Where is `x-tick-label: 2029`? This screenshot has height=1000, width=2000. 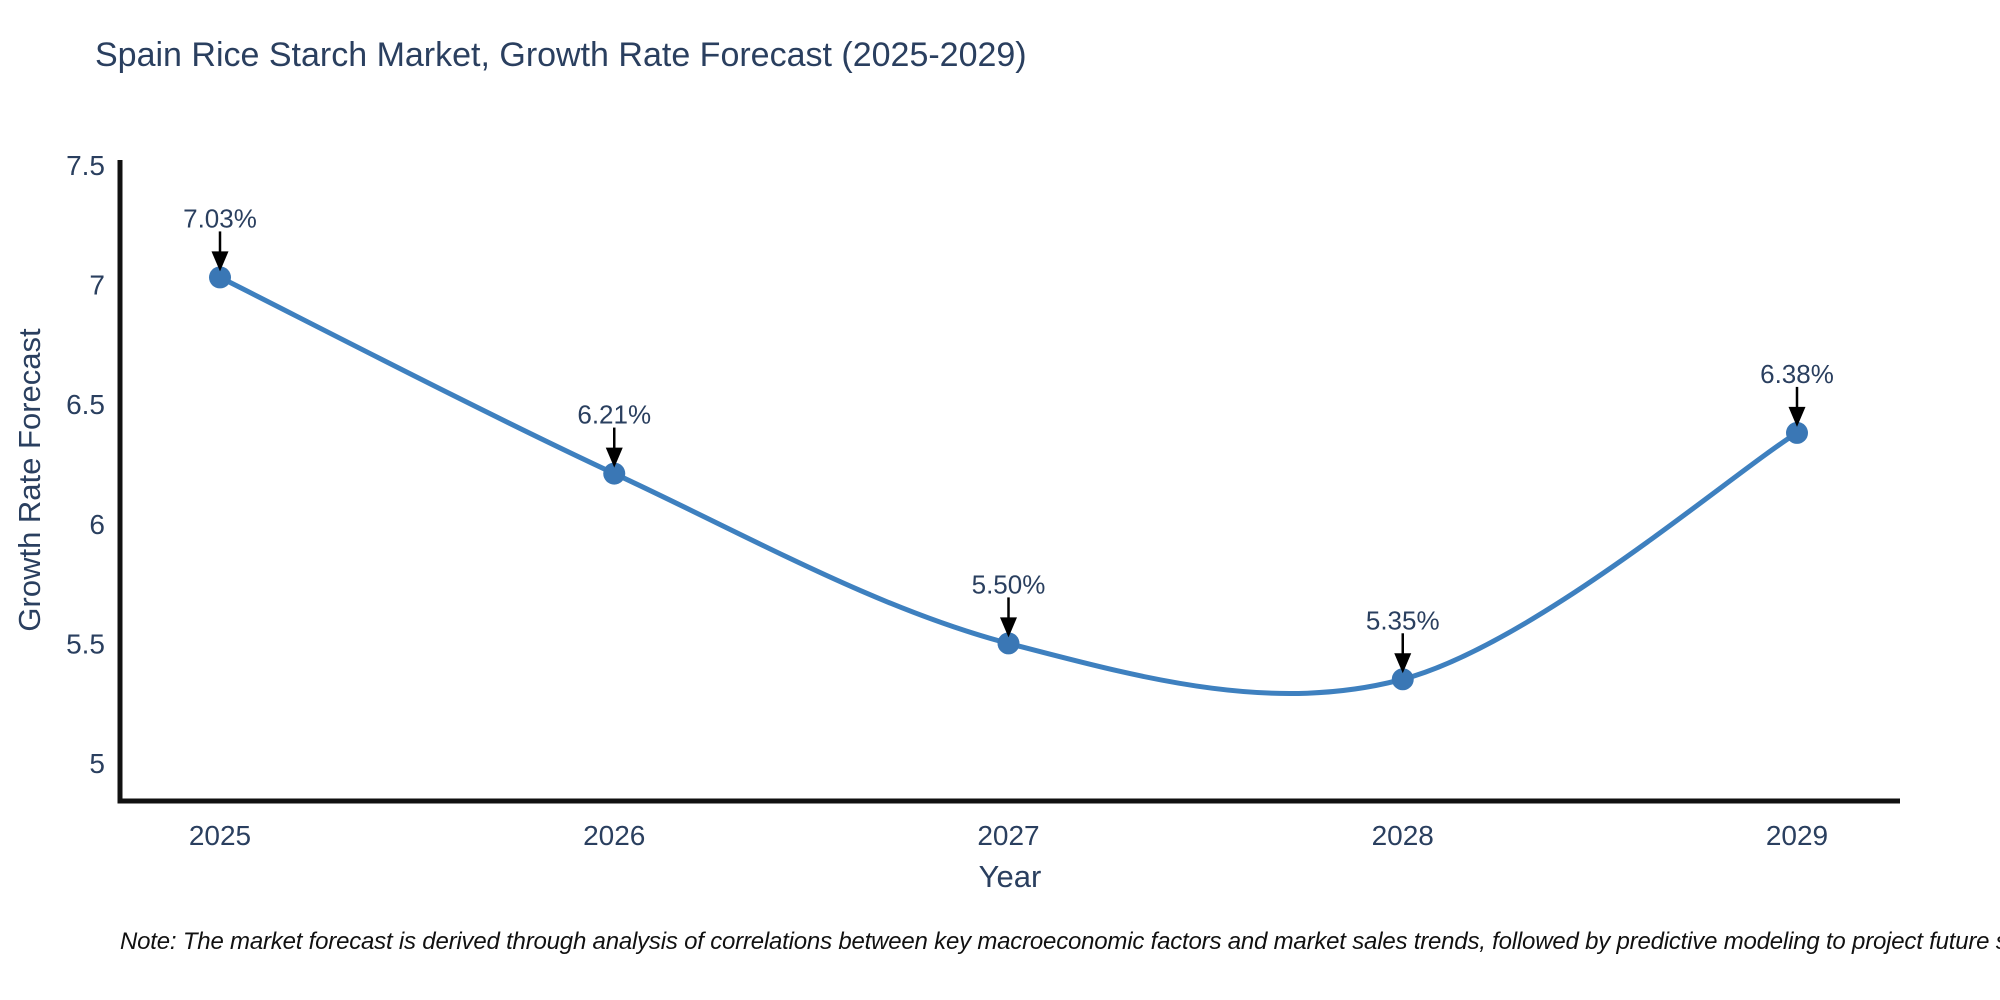 x-tick-label: 2029 is located at coordinates (1797, 835).